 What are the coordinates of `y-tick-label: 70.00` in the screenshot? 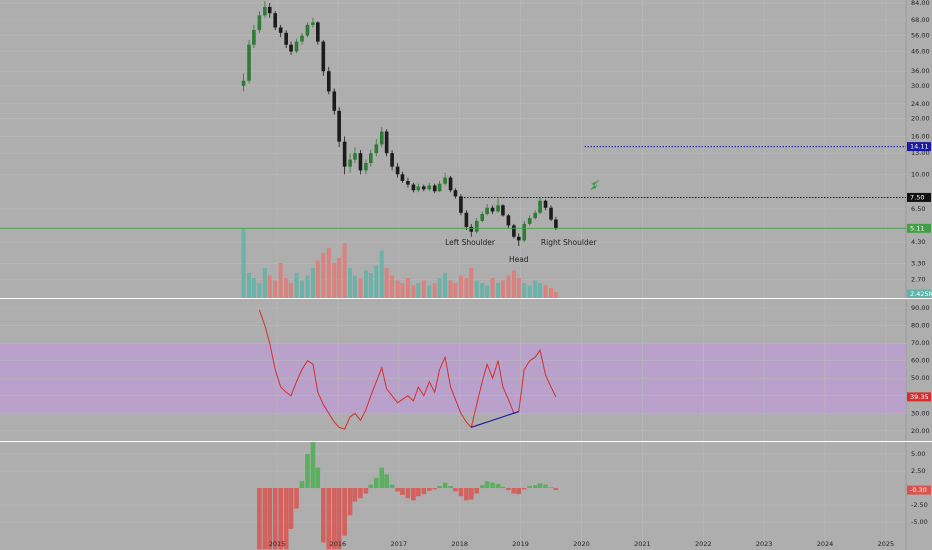 It's located at (920, 343).